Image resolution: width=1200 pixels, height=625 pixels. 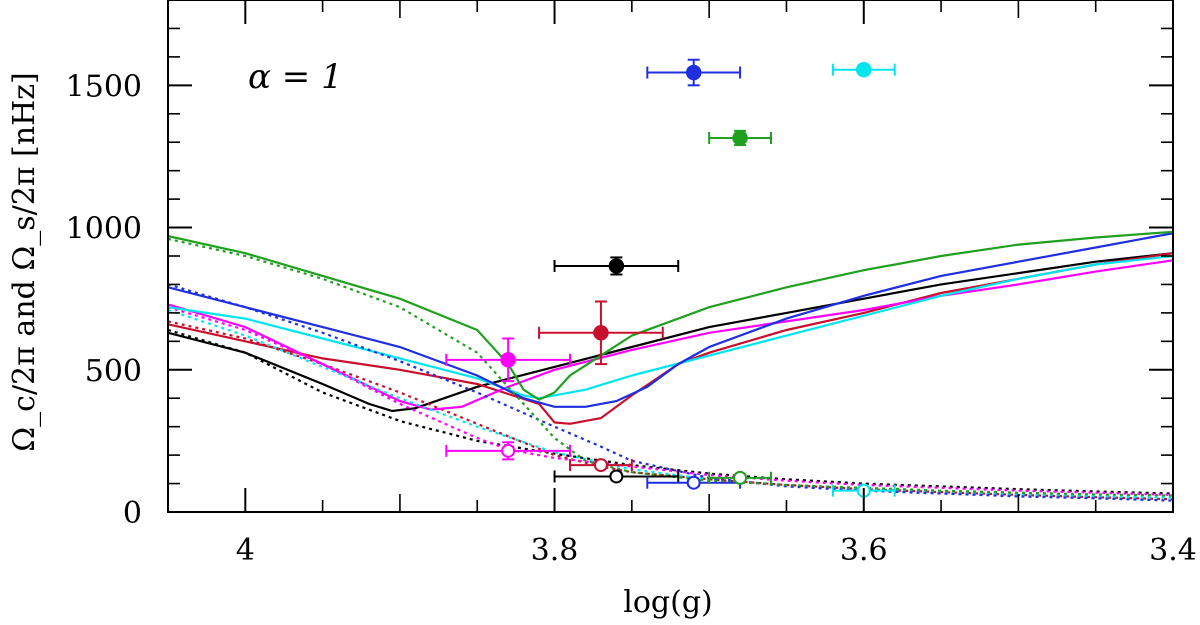 What do you see at coordinates (694, 482) in the screenshot?
I see `point-blue-open` at bounding box center [694, 482].